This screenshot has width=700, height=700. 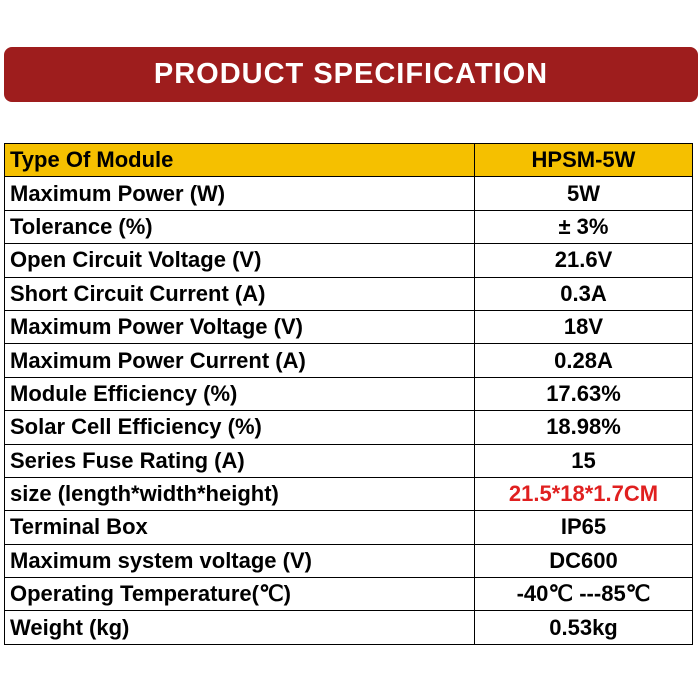 What do you see at coordinates (583, 160) in the screenshot?
I see `spec-value: HPSM-5W` at bounding box center [583, 160].